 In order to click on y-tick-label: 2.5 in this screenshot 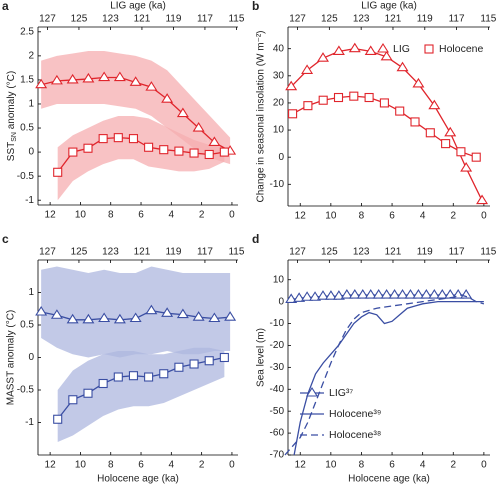, I will do `click(27, 31)`.